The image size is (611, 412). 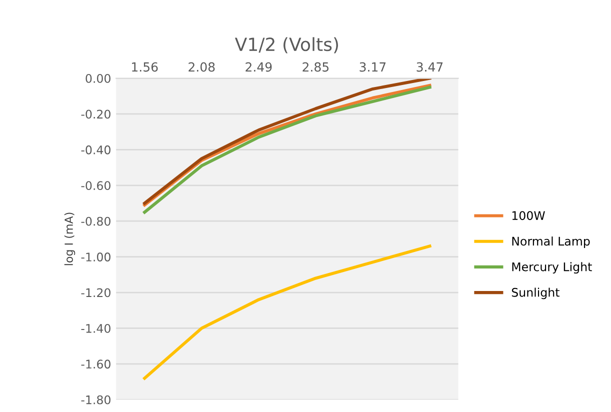 What do you see at coordinates (95, 293) in the screenshot?
I see `y-tick-label: -1.20` at bounding box center [95, 293].